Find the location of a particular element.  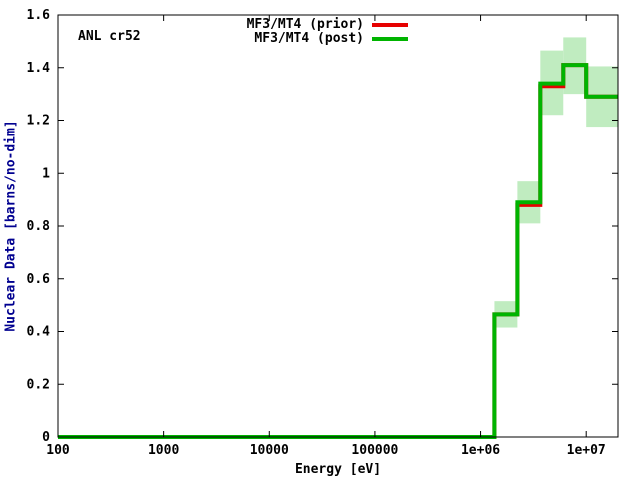

x-axis-label: Energy [eV] is located at coordinates (338, 469).